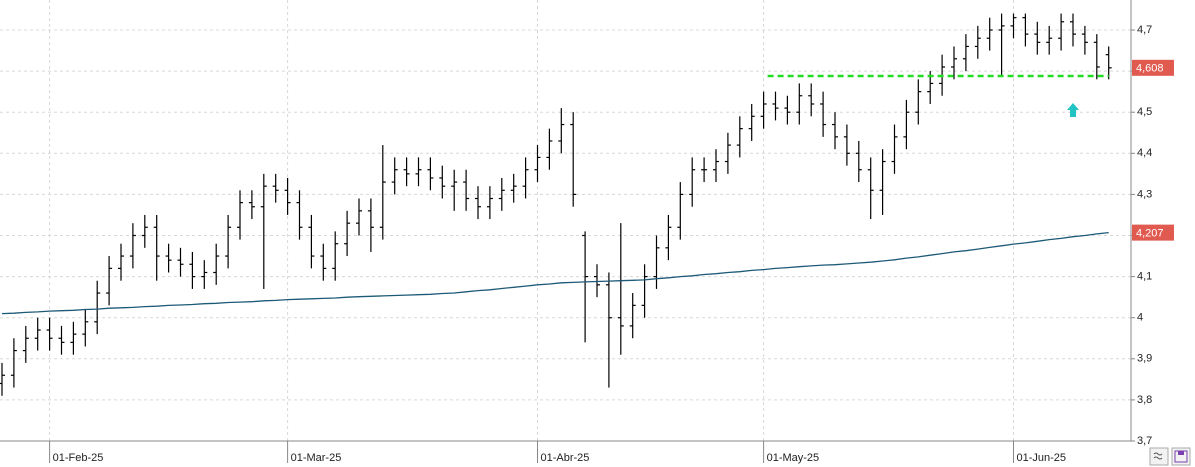 The width and height of the screenshot is (1195, 467). I want to click on save-button-bg, so click(1181, 456).